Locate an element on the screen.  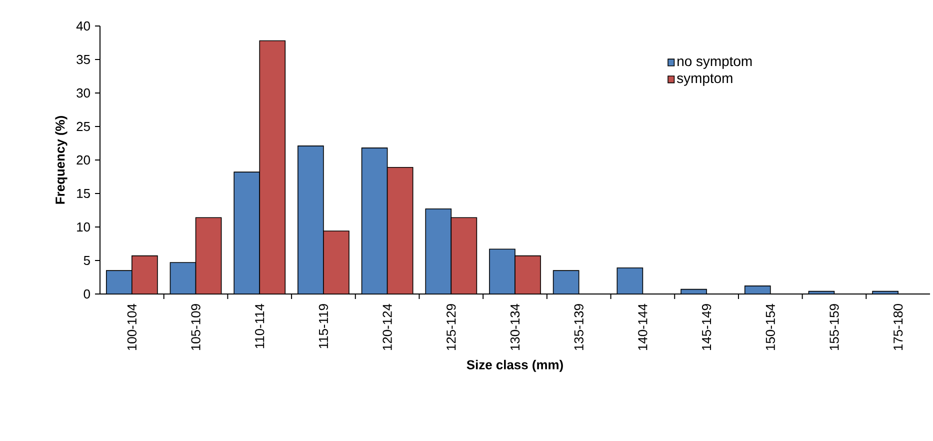
legend-label: no symptom is located at coordinates (715, 62).